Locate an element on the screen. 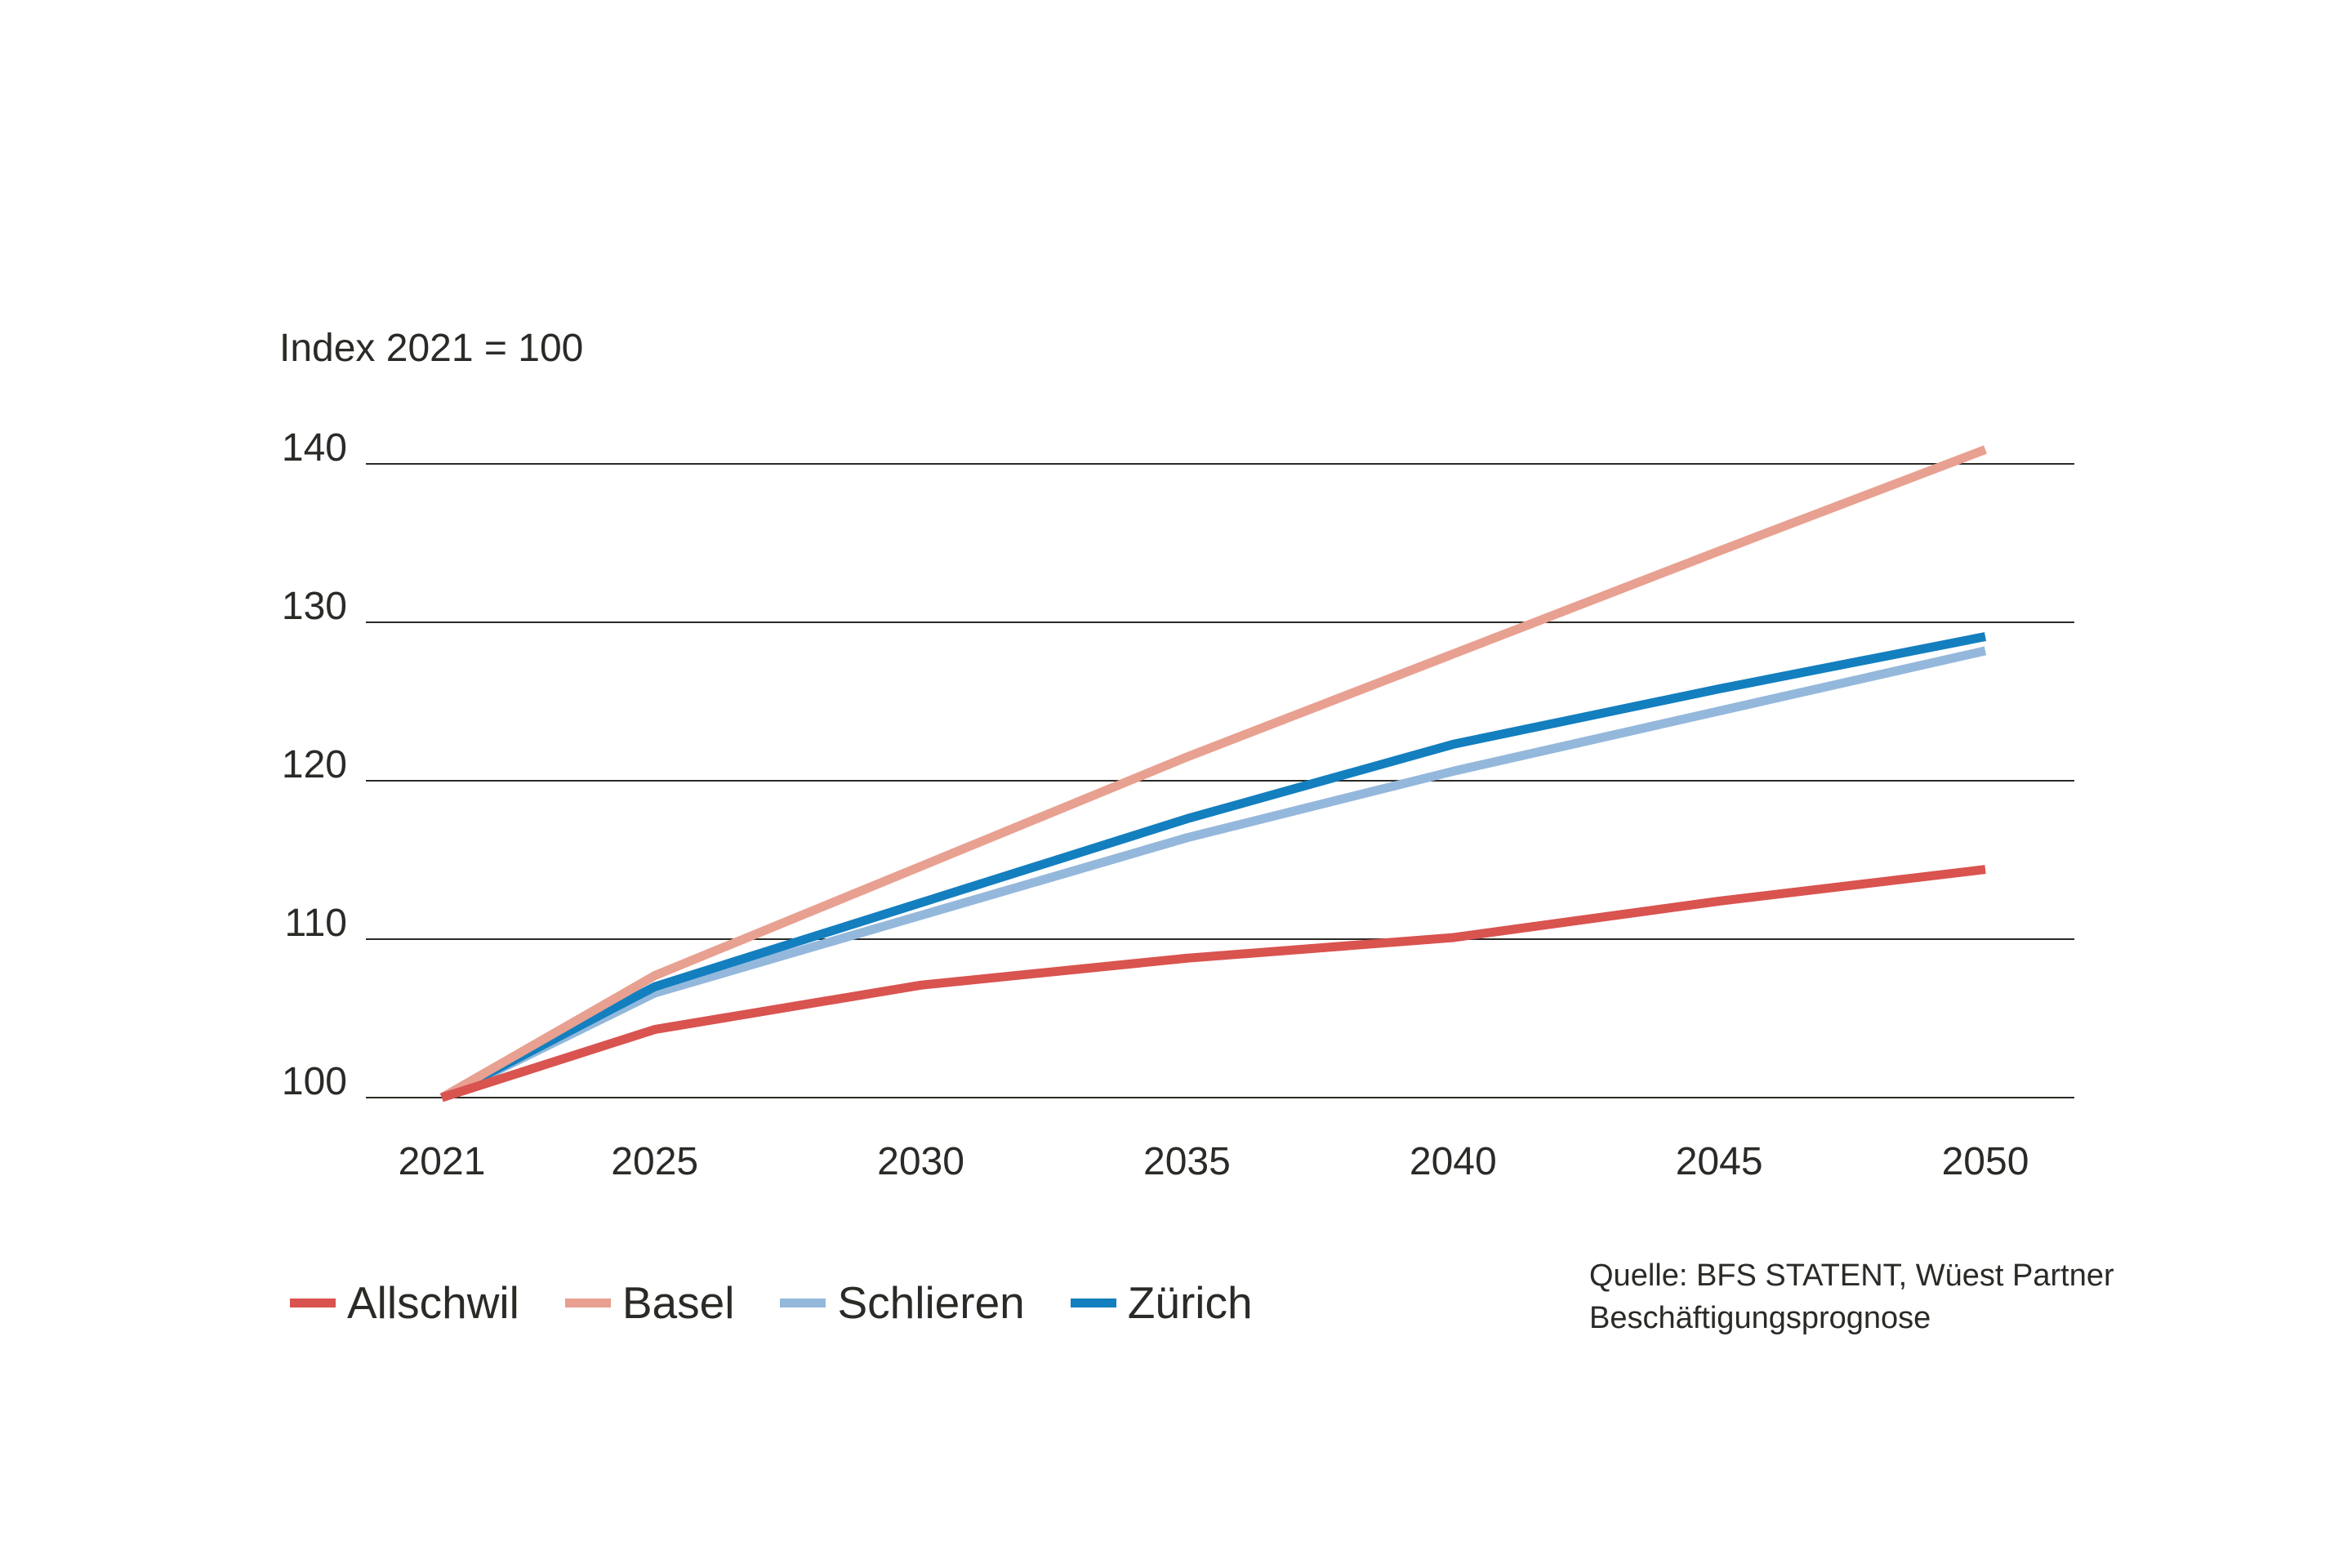 The image size is (2352, 1568). legend-label-allschwil: Allschwil is located at coordinates (433, 1302).